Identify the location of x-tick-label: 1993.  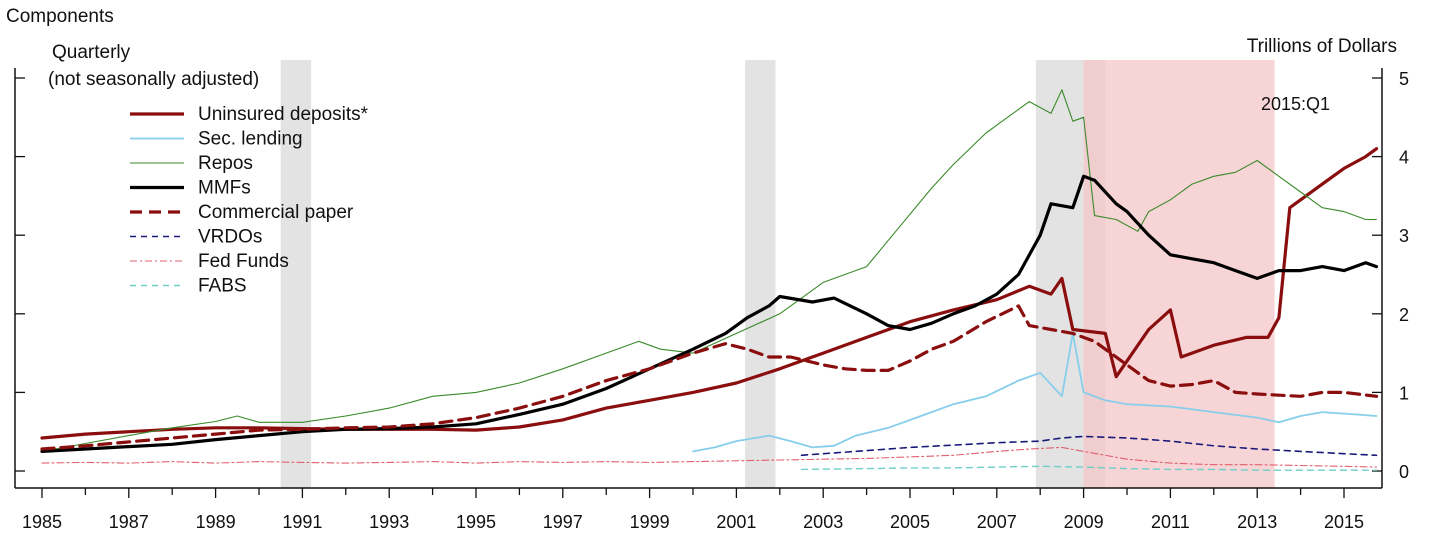
(389, 522).